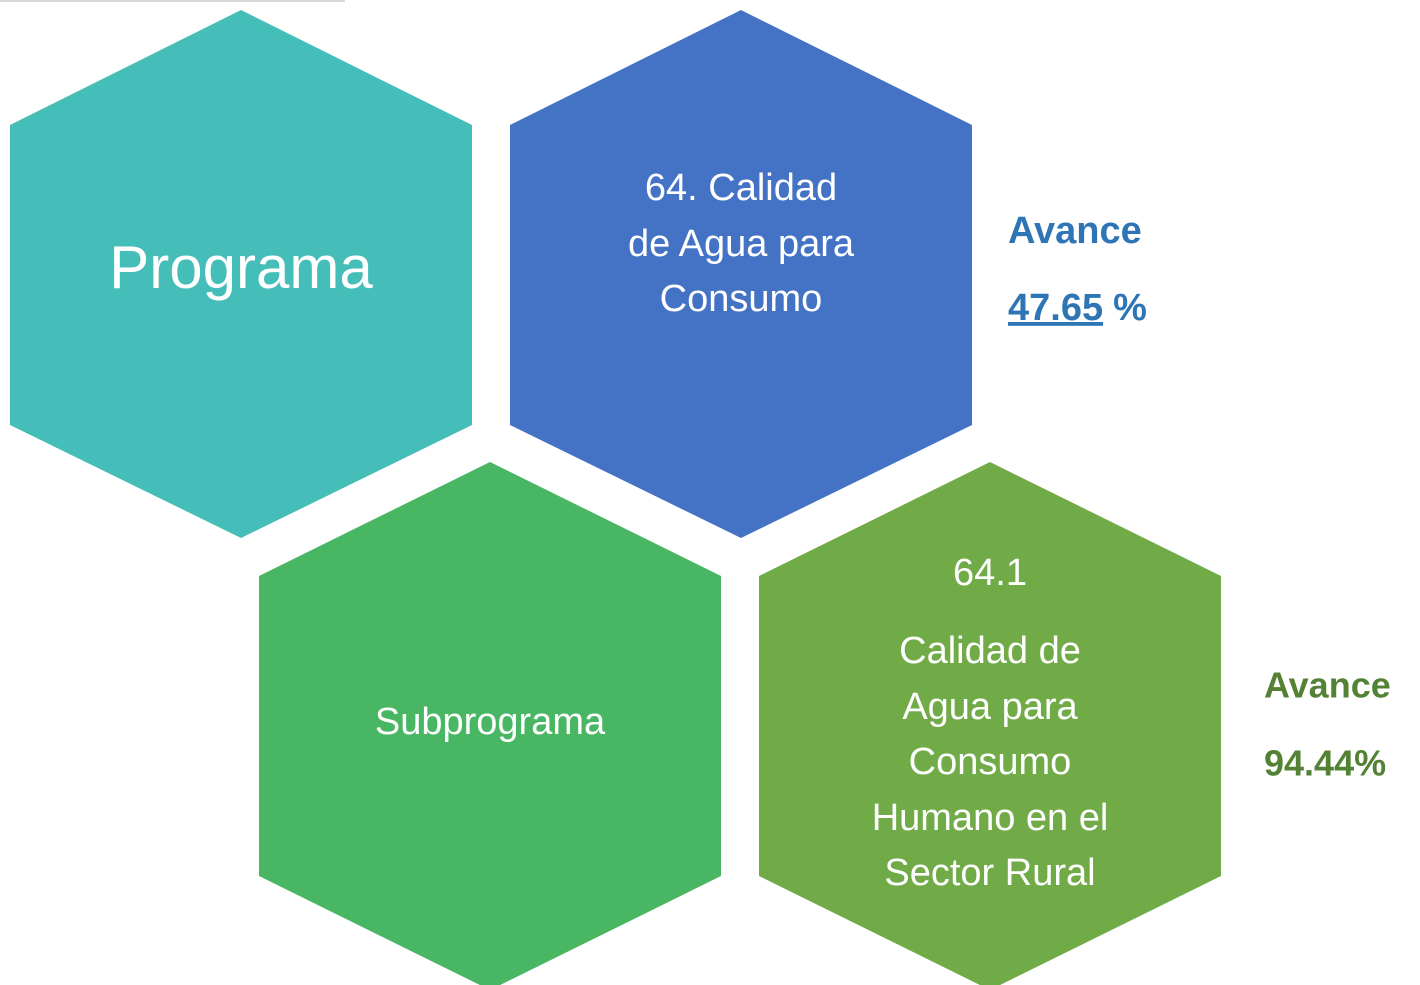 The image size is (1420, 985). Describe the element at coordinates (741, 244) in the screenshot. I see `hex-label: de Agua para` at that location.